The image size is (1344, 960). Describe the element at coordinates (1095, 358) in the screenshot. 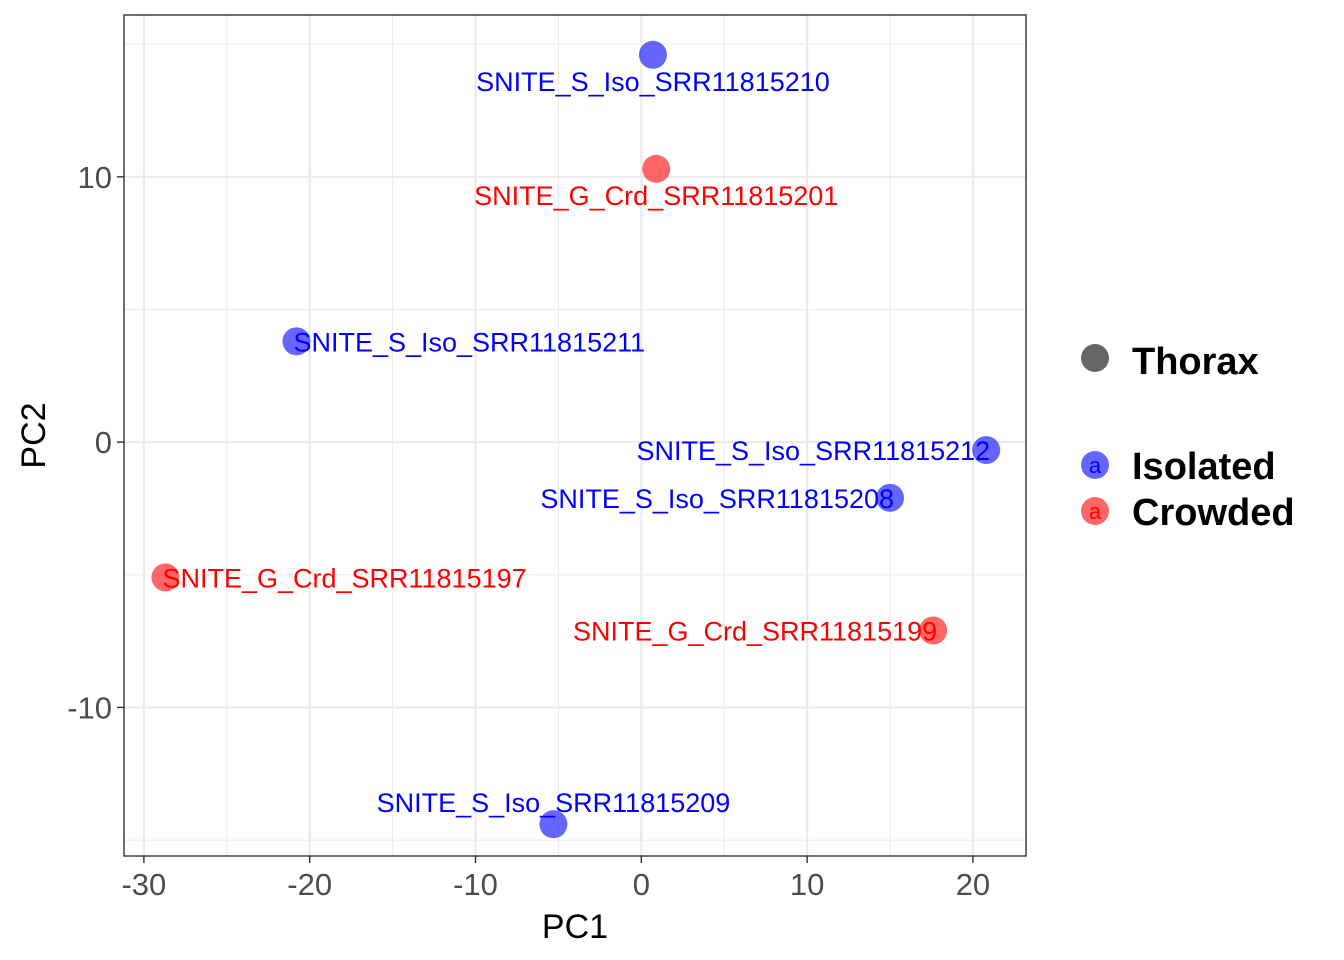

I see `legend-shape-key` at that location.